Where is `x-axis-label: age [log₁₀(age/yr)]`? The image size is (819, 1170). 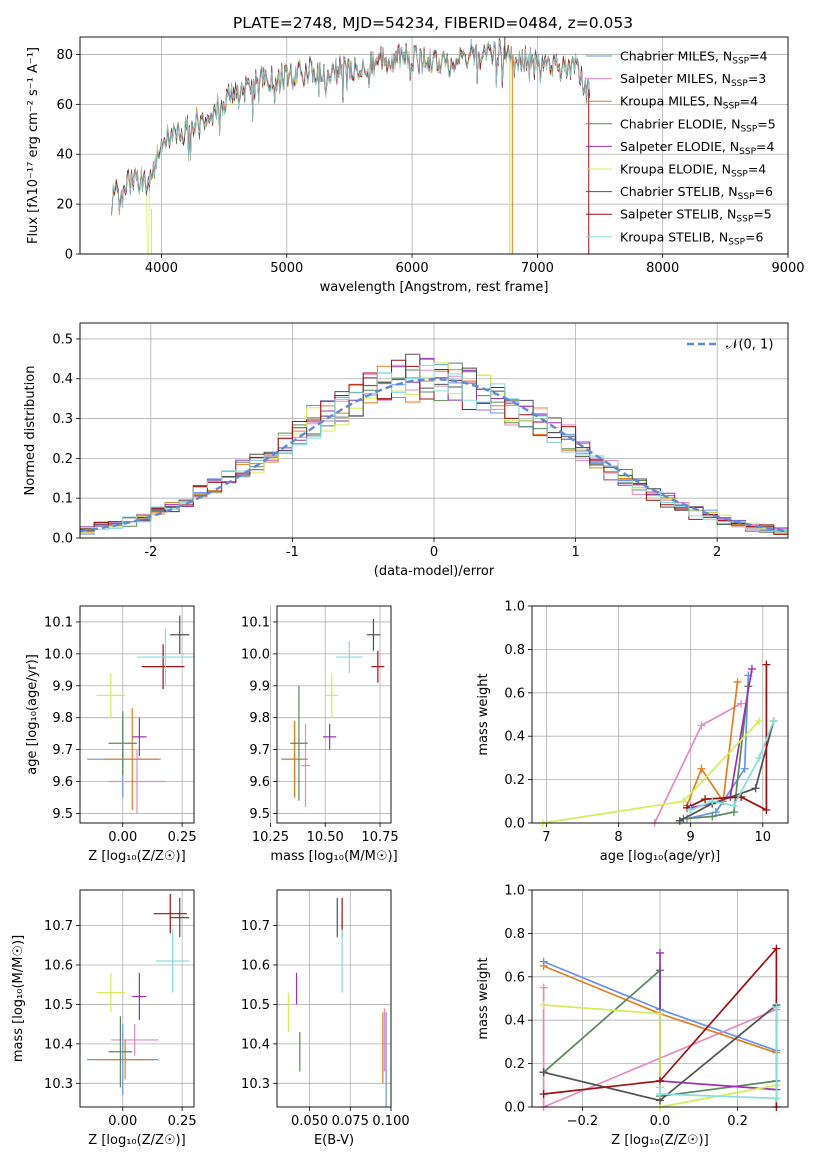 x-axis-label: age [log₁₀(age/yr)] is located at coordinates (660, 856).